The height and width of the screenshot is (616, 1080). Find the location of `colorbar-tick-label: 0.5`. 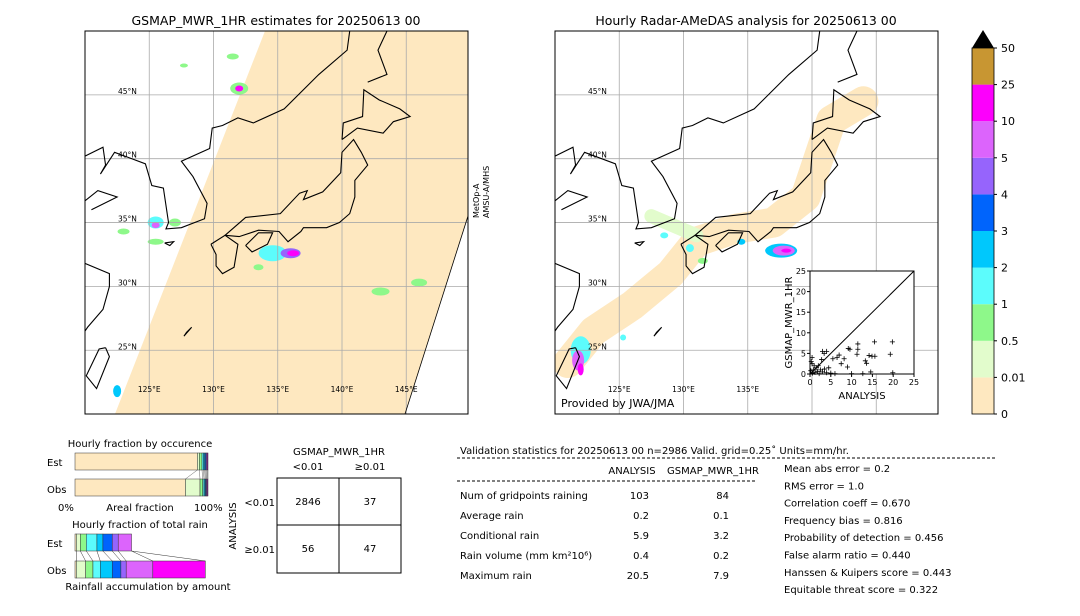

colorbar-tick-label: 0.5 is located at coordinates (1010, 341).